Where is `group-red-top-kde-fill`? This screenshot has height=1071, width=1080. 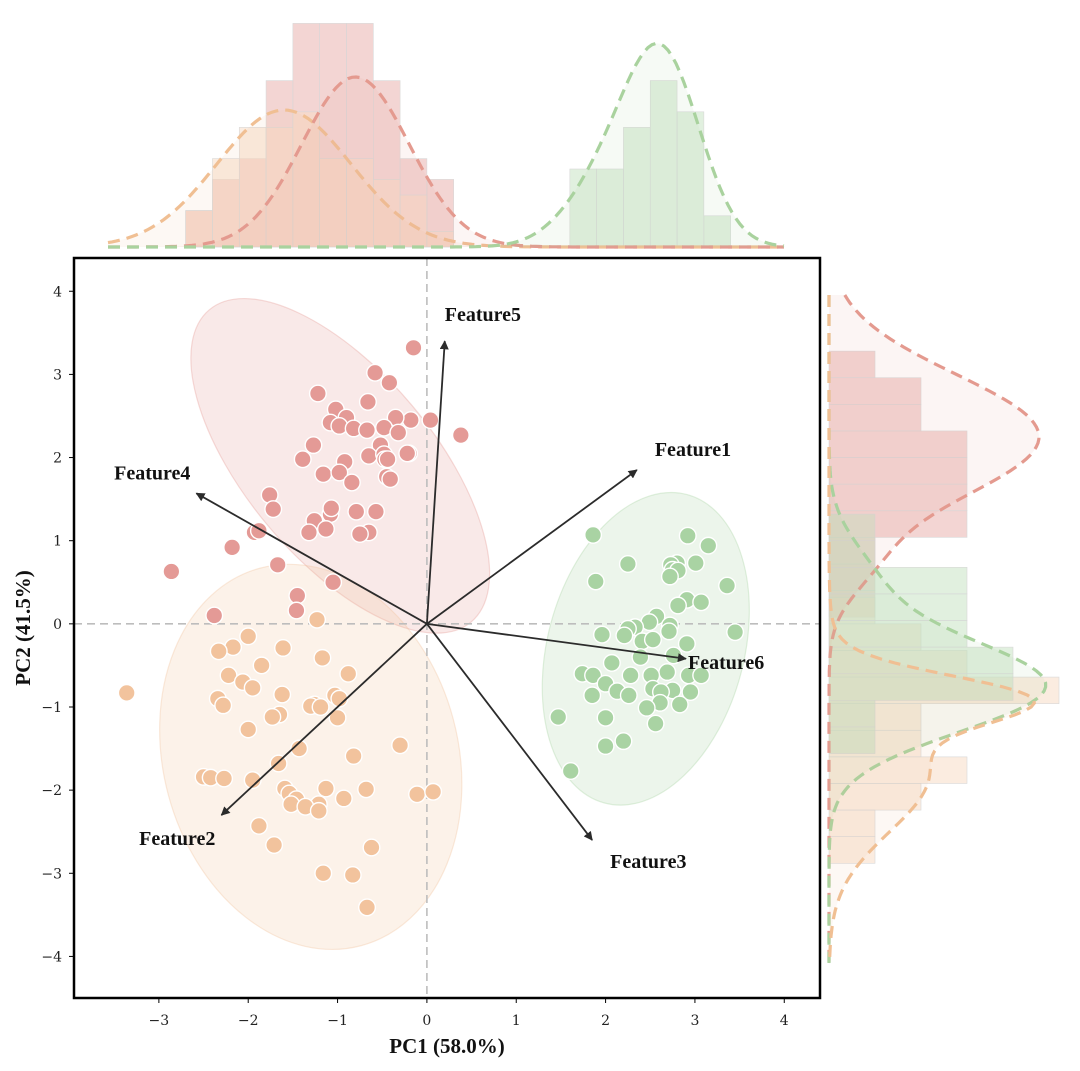 group-red-top-kde-fill is located at coordinates (446, 162).